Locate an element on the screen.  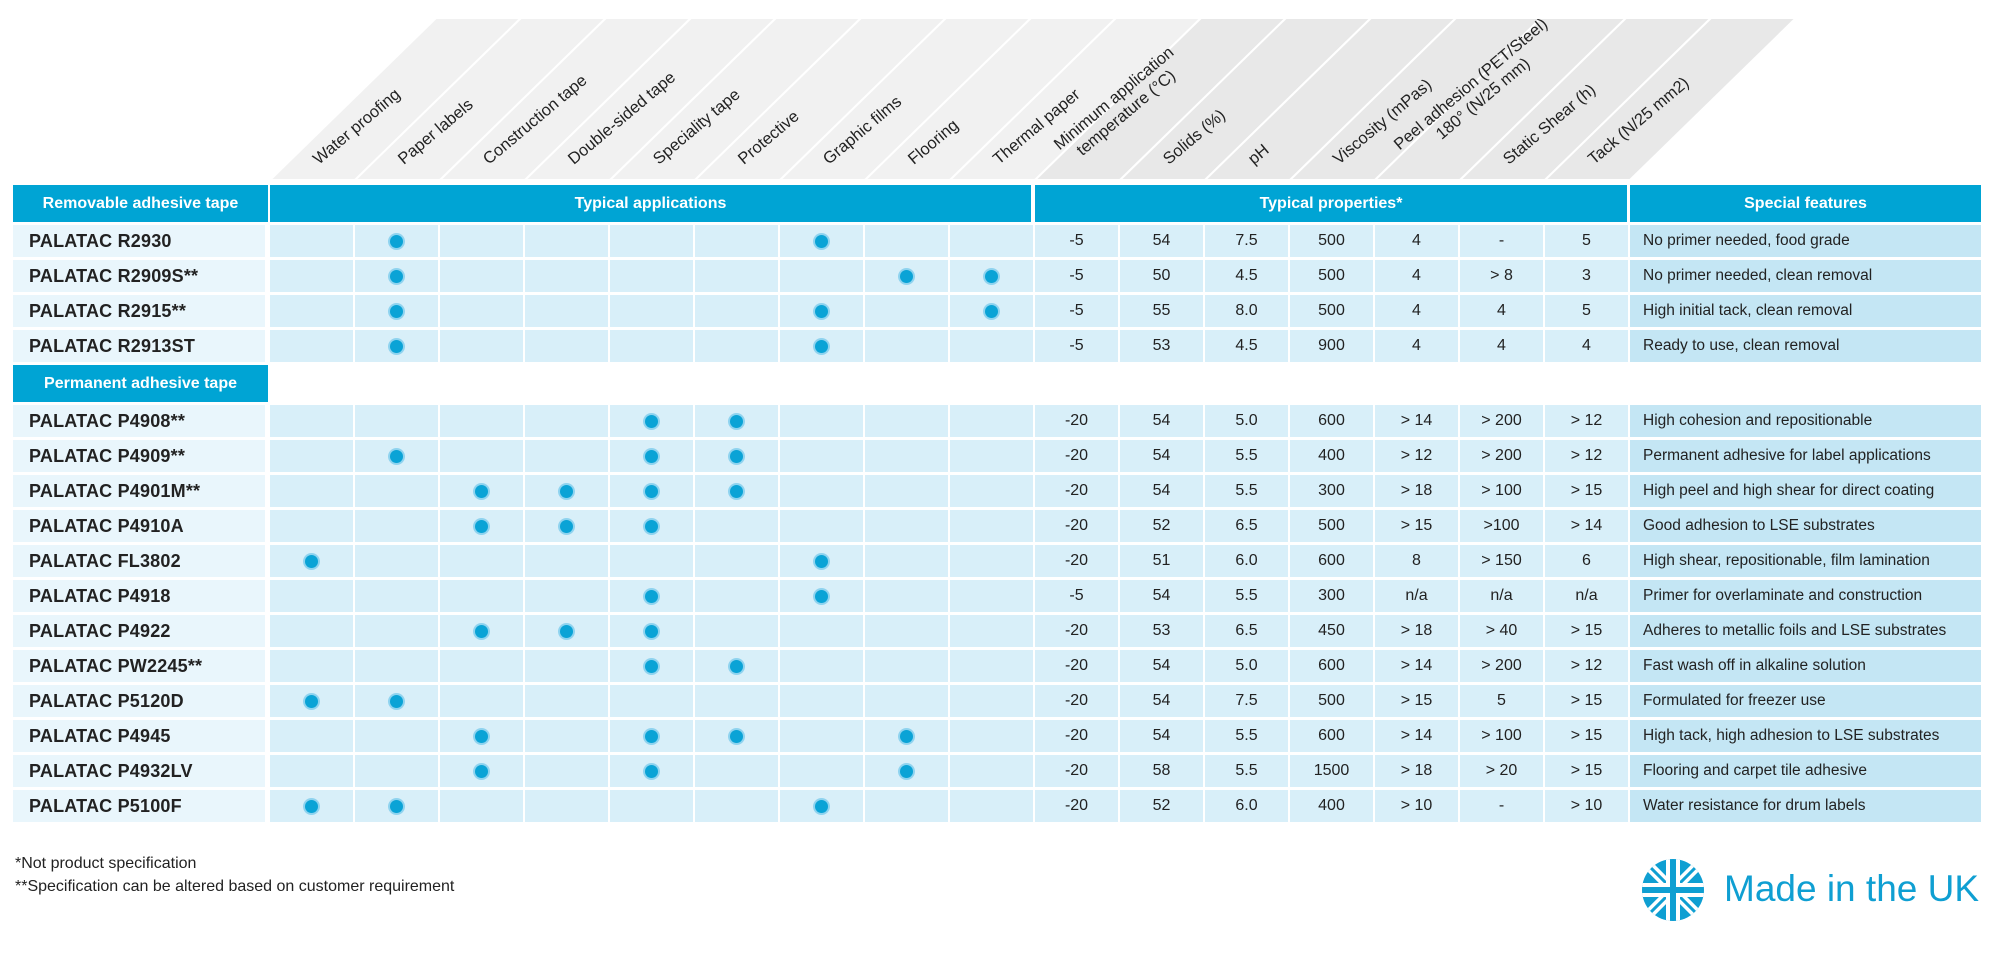
property-cell: 5.0 is located at coordinates (1246, 421).